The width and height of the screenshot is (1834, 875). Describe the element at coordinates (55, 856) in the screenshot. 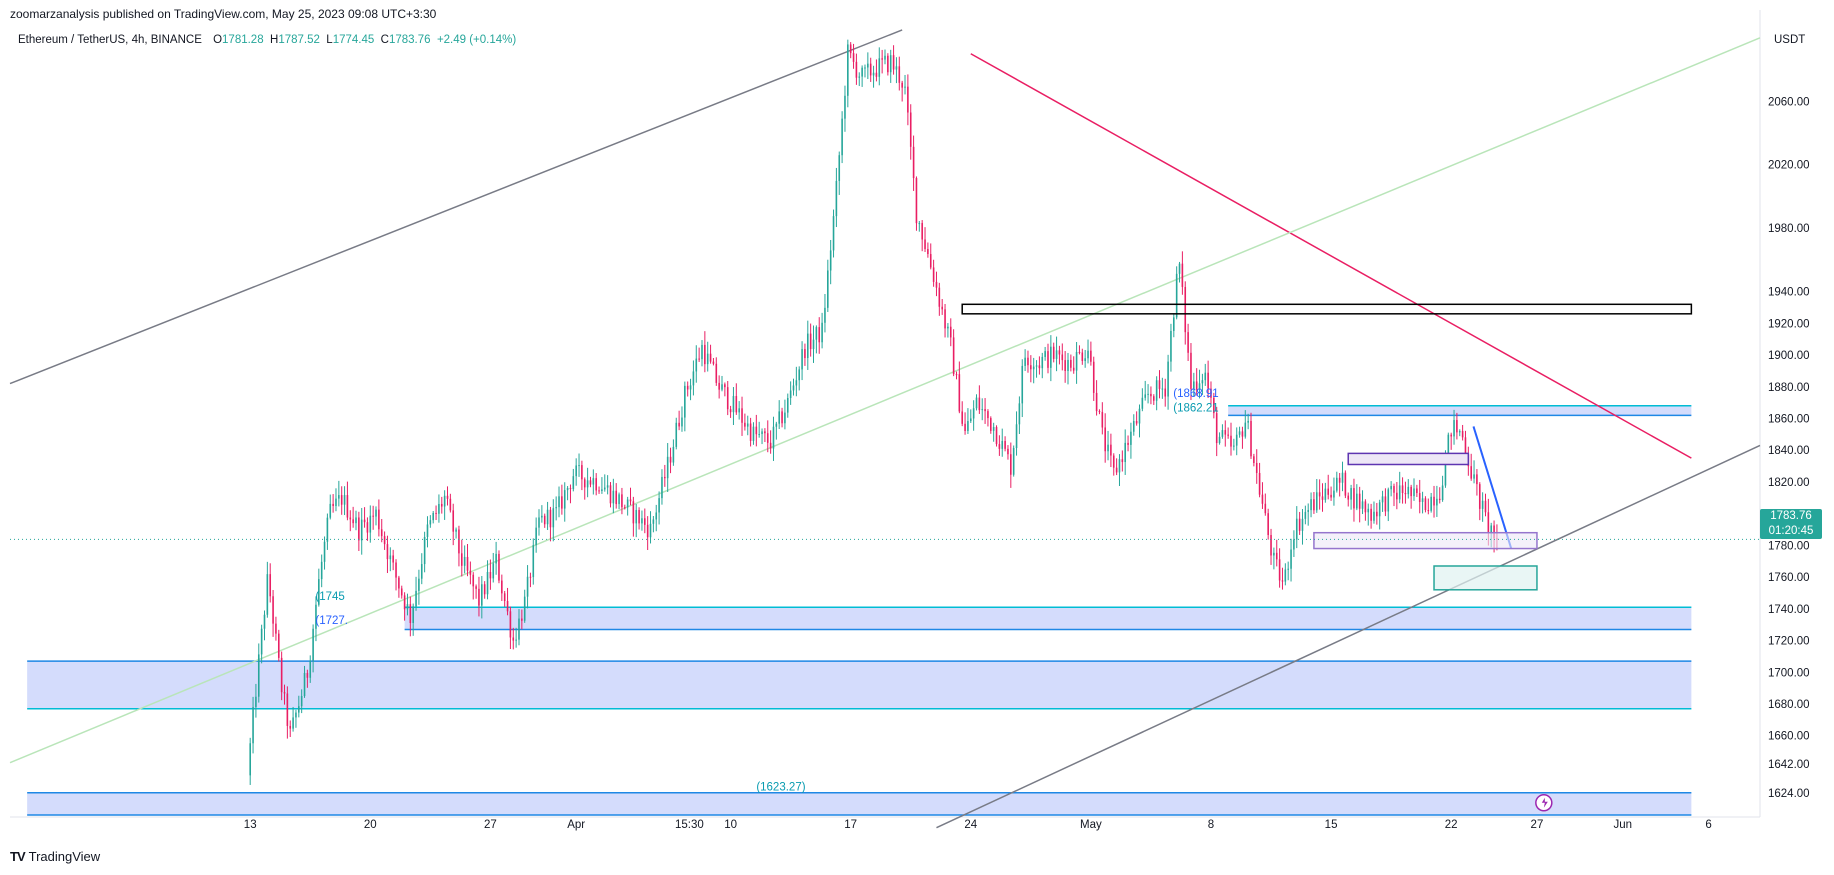

I see `footer-brand: TV TradingView` at that location.